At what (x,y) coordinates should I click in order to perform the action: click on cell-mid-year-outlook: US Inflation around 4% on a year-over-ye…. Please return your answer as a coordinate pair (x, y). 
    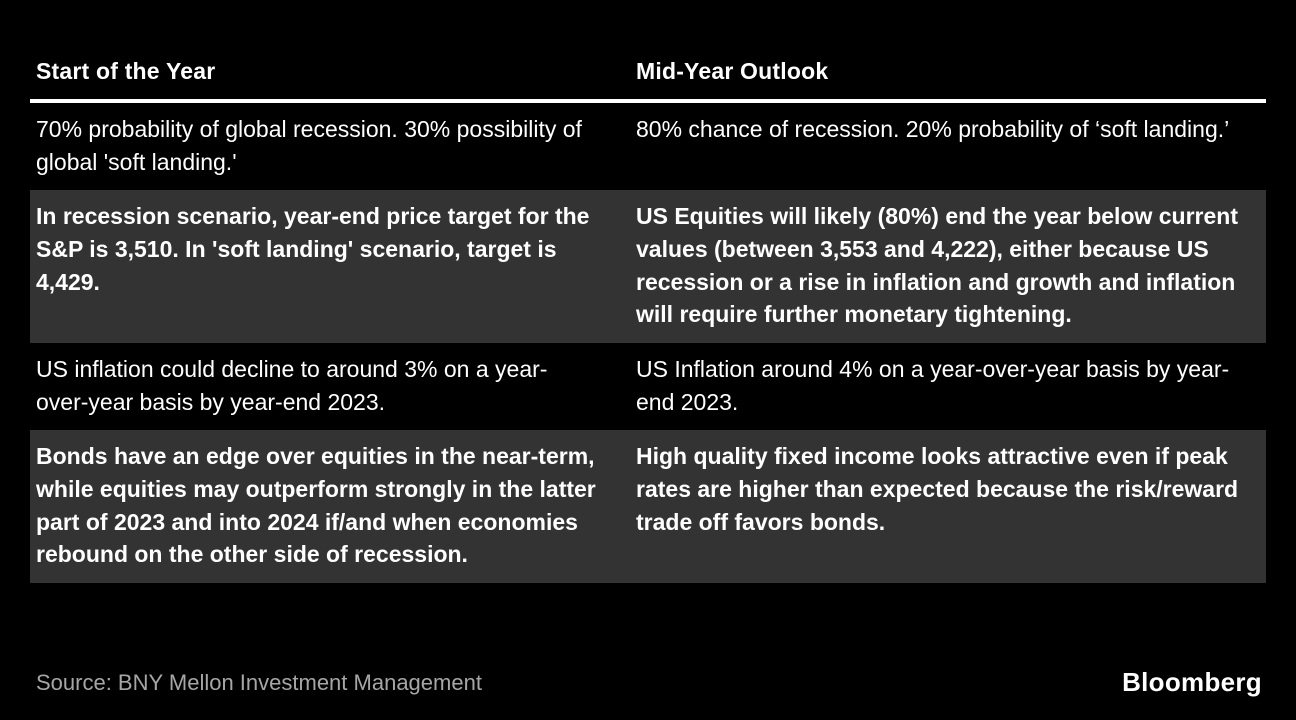
    Looking at the image, I should click on (933, 385).